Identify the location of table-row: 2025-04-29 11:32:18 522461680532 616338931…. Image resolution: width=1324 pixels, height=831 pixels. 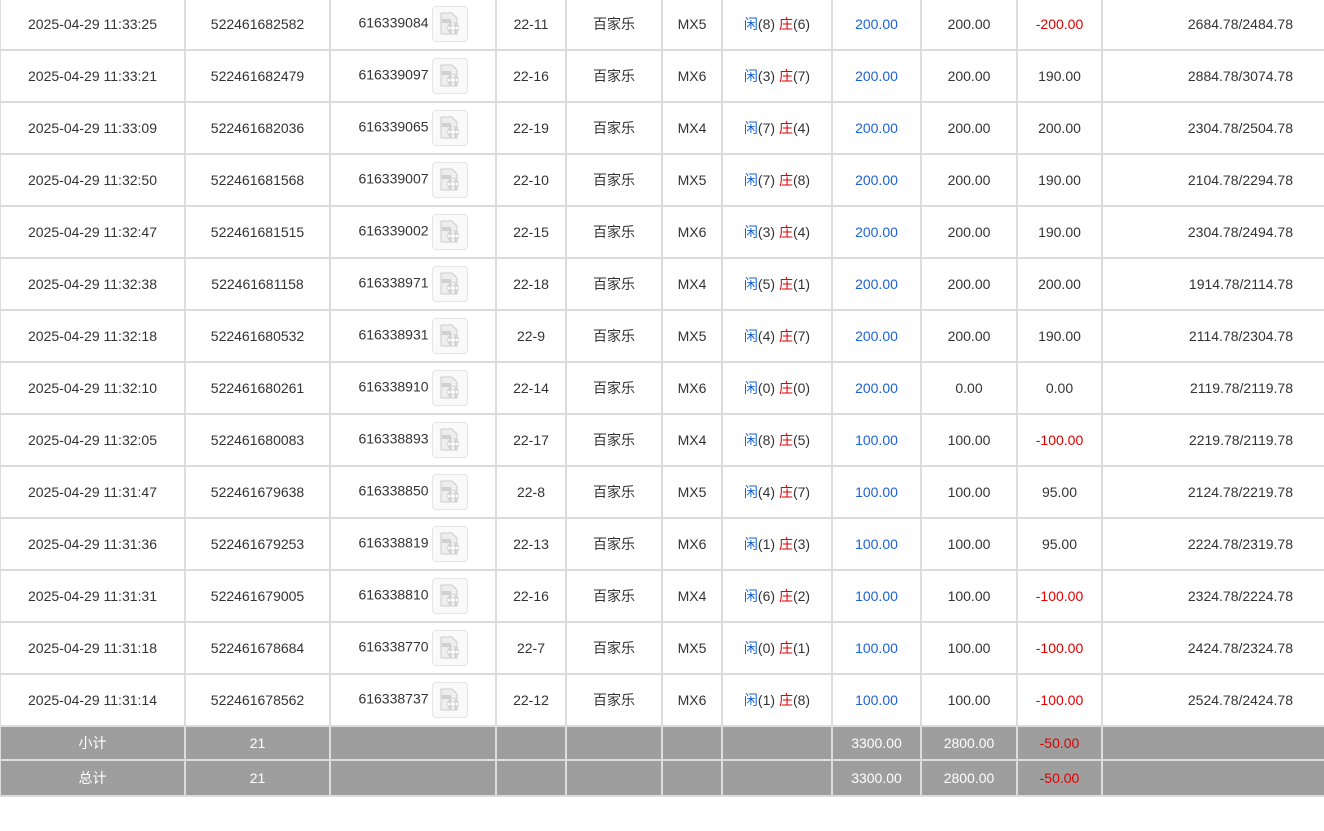
(662, 336).